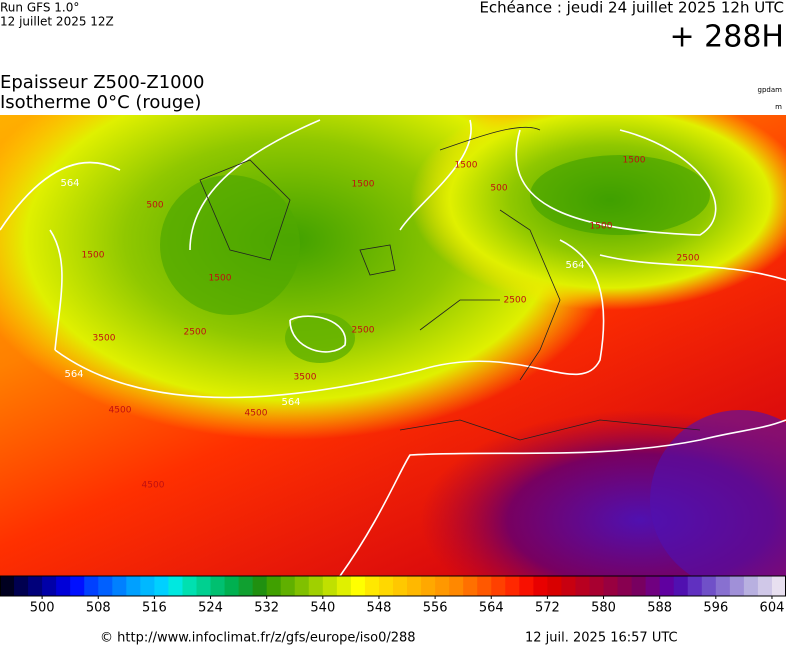 The height and width of the screenshot is (652, 786). What do you see at coordinates (39, 8) in the screenshot?
I see `model: Run GFS 1.0°` at bounding box center [39, 8].